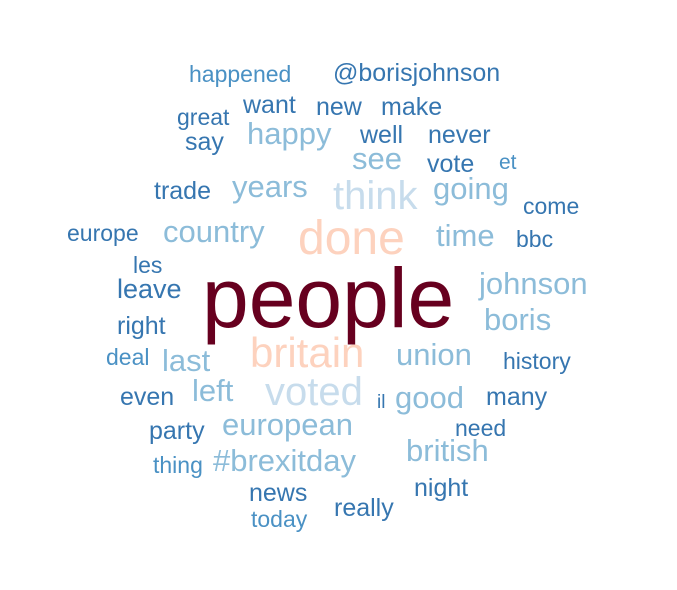 The image size is (677, 590). Describe the element at coordinates (288, 425) in the screenshot. I see `cloud-word-european: european` at that location.